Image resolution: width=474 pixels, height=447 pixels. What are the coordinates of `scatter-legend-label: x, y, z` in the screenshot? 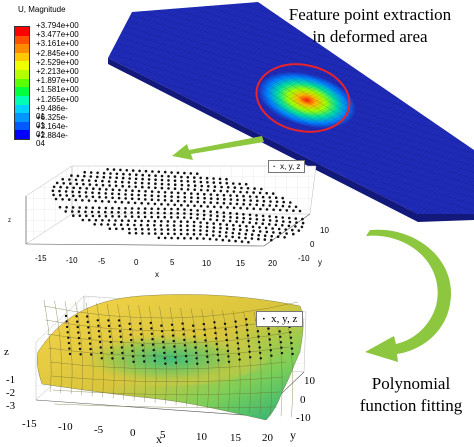 It's located at (290, 166).